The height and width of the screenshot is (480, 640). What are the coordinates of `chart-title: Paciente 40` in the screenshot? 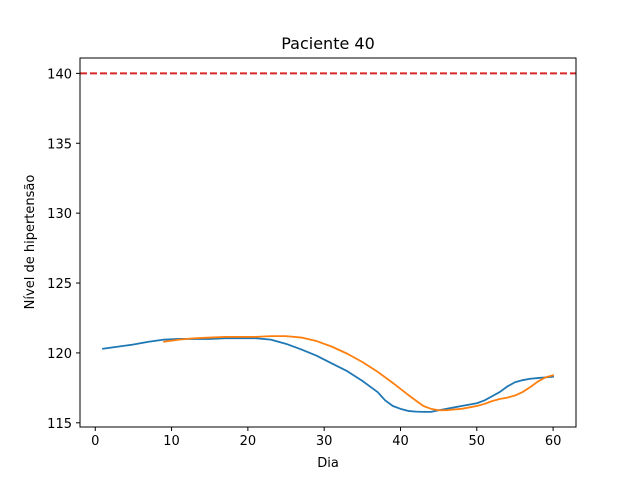 It's located at (328, 43).